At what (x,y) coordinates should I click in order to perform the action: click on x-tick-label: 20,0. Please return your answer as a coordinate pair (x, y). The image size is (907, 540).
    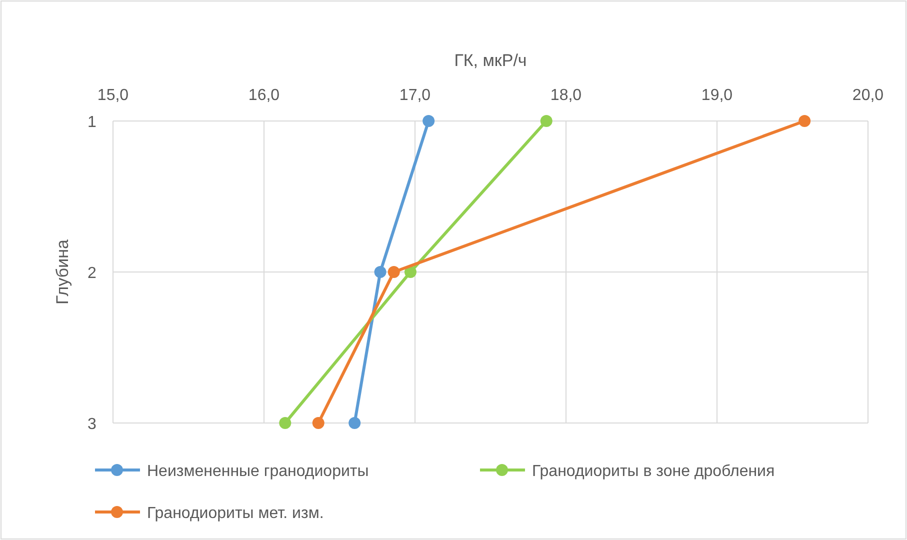
    Looking at the image, I should click on (868, 95).